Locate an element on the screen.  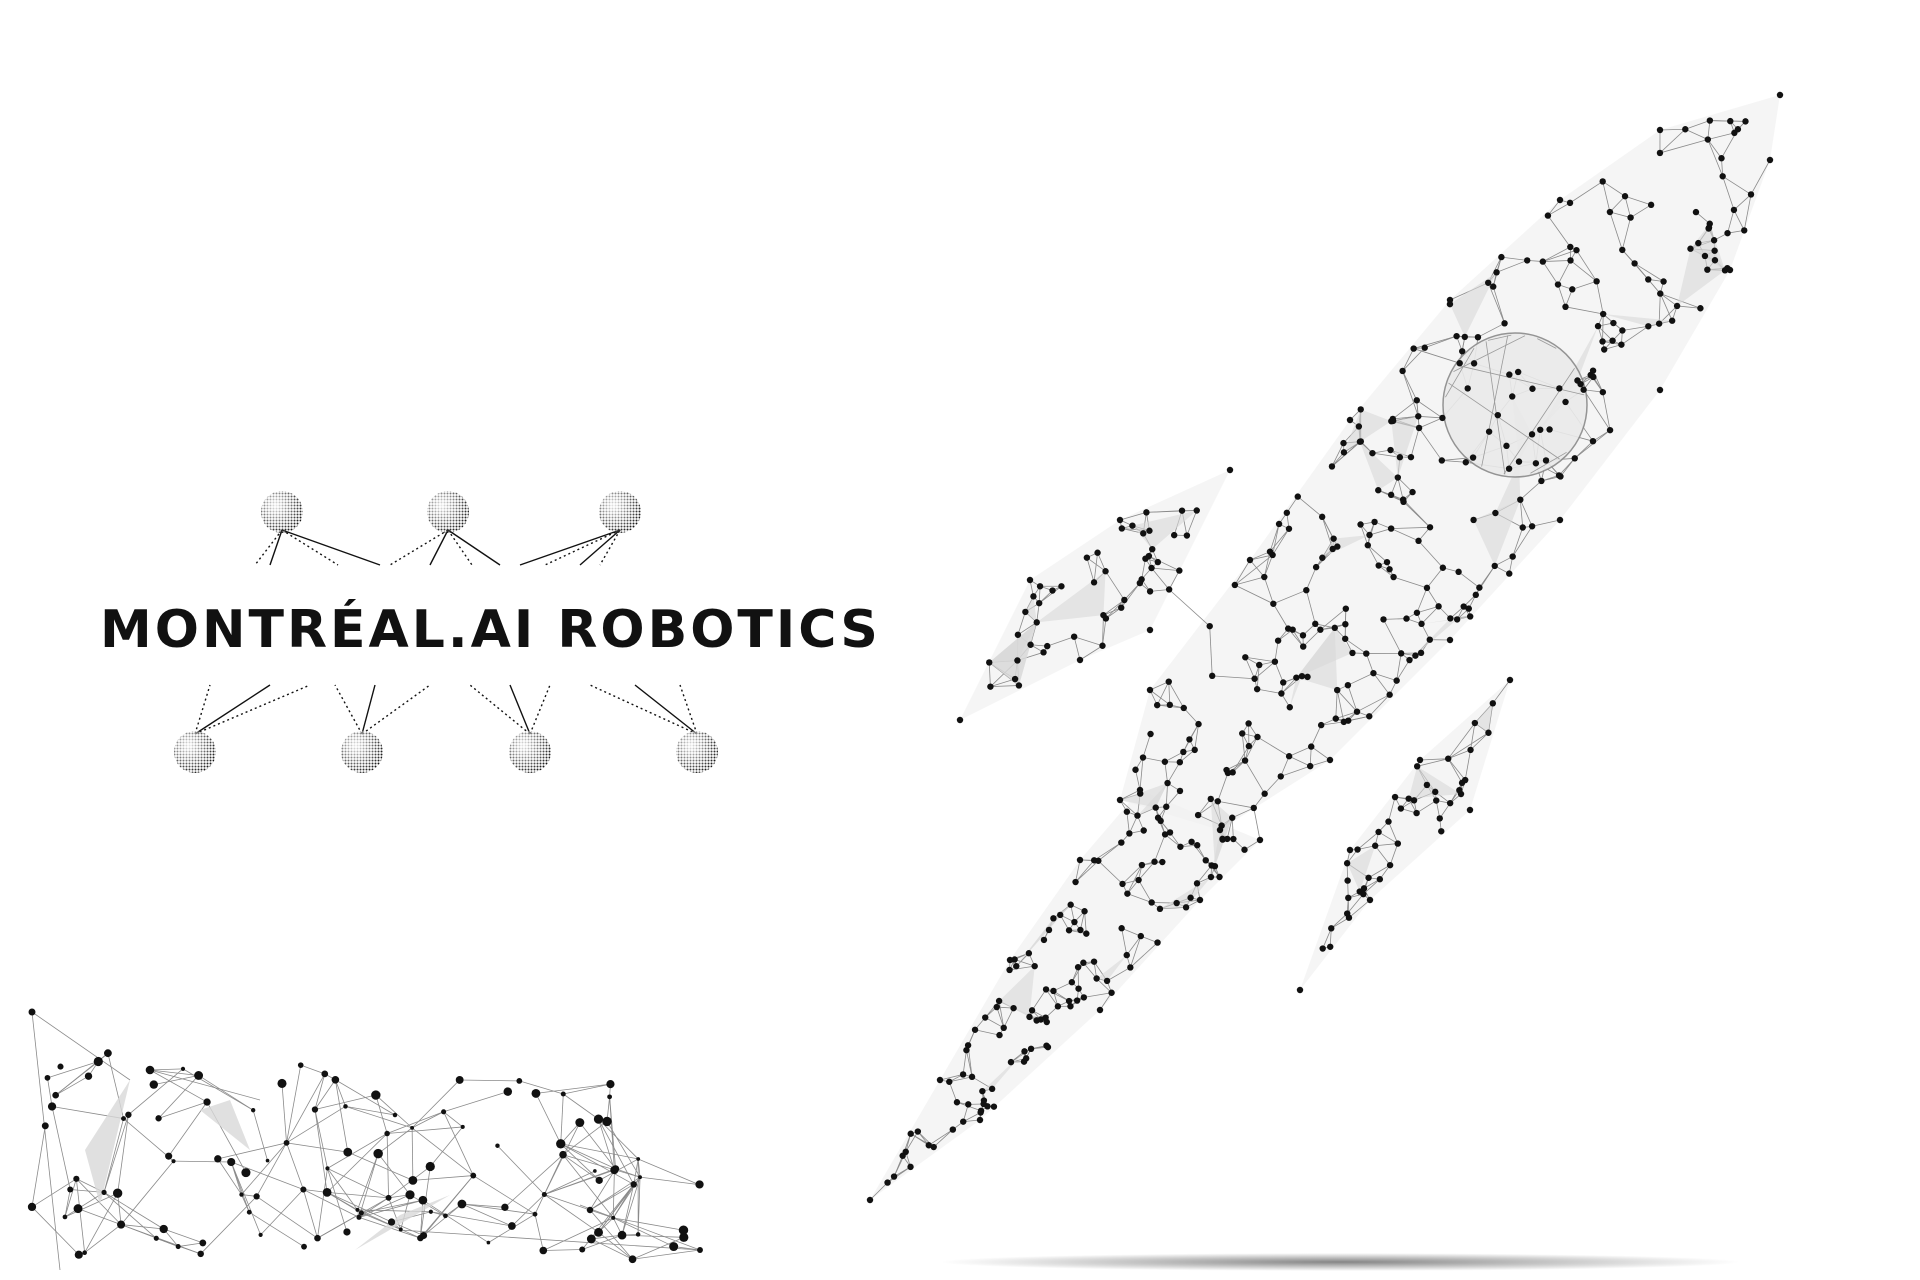
logo-network-graphic is located at coordinates (446, 632).